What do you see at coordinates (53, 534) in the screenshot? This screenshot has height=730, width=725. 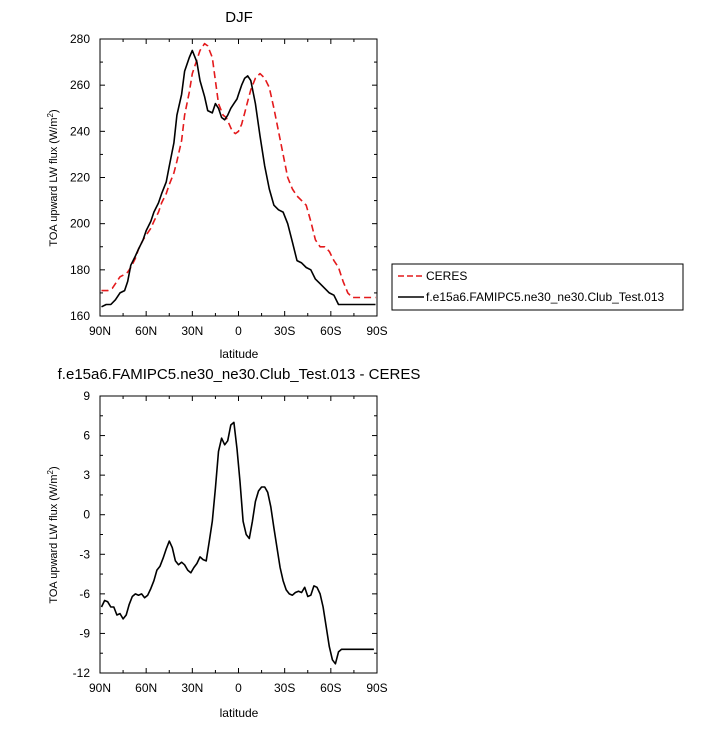 I see `bottom-chart-ylabel: TOA upward LW flux (W/m2)` at bounding box center [53, 534].